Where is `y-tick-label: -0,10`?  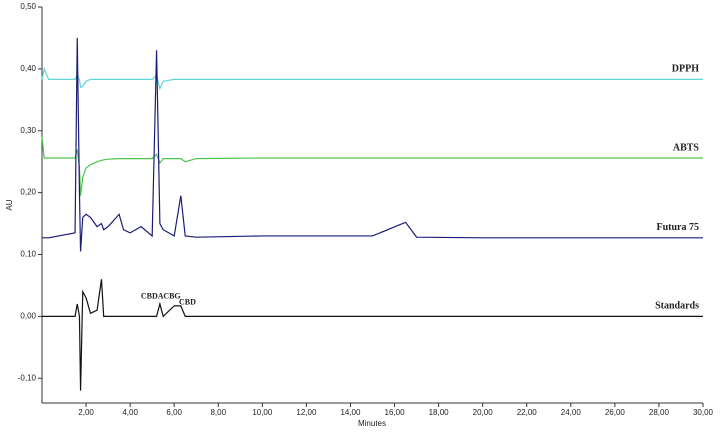
y-tick-label: -0,10 is located at coordinates (27, 377).